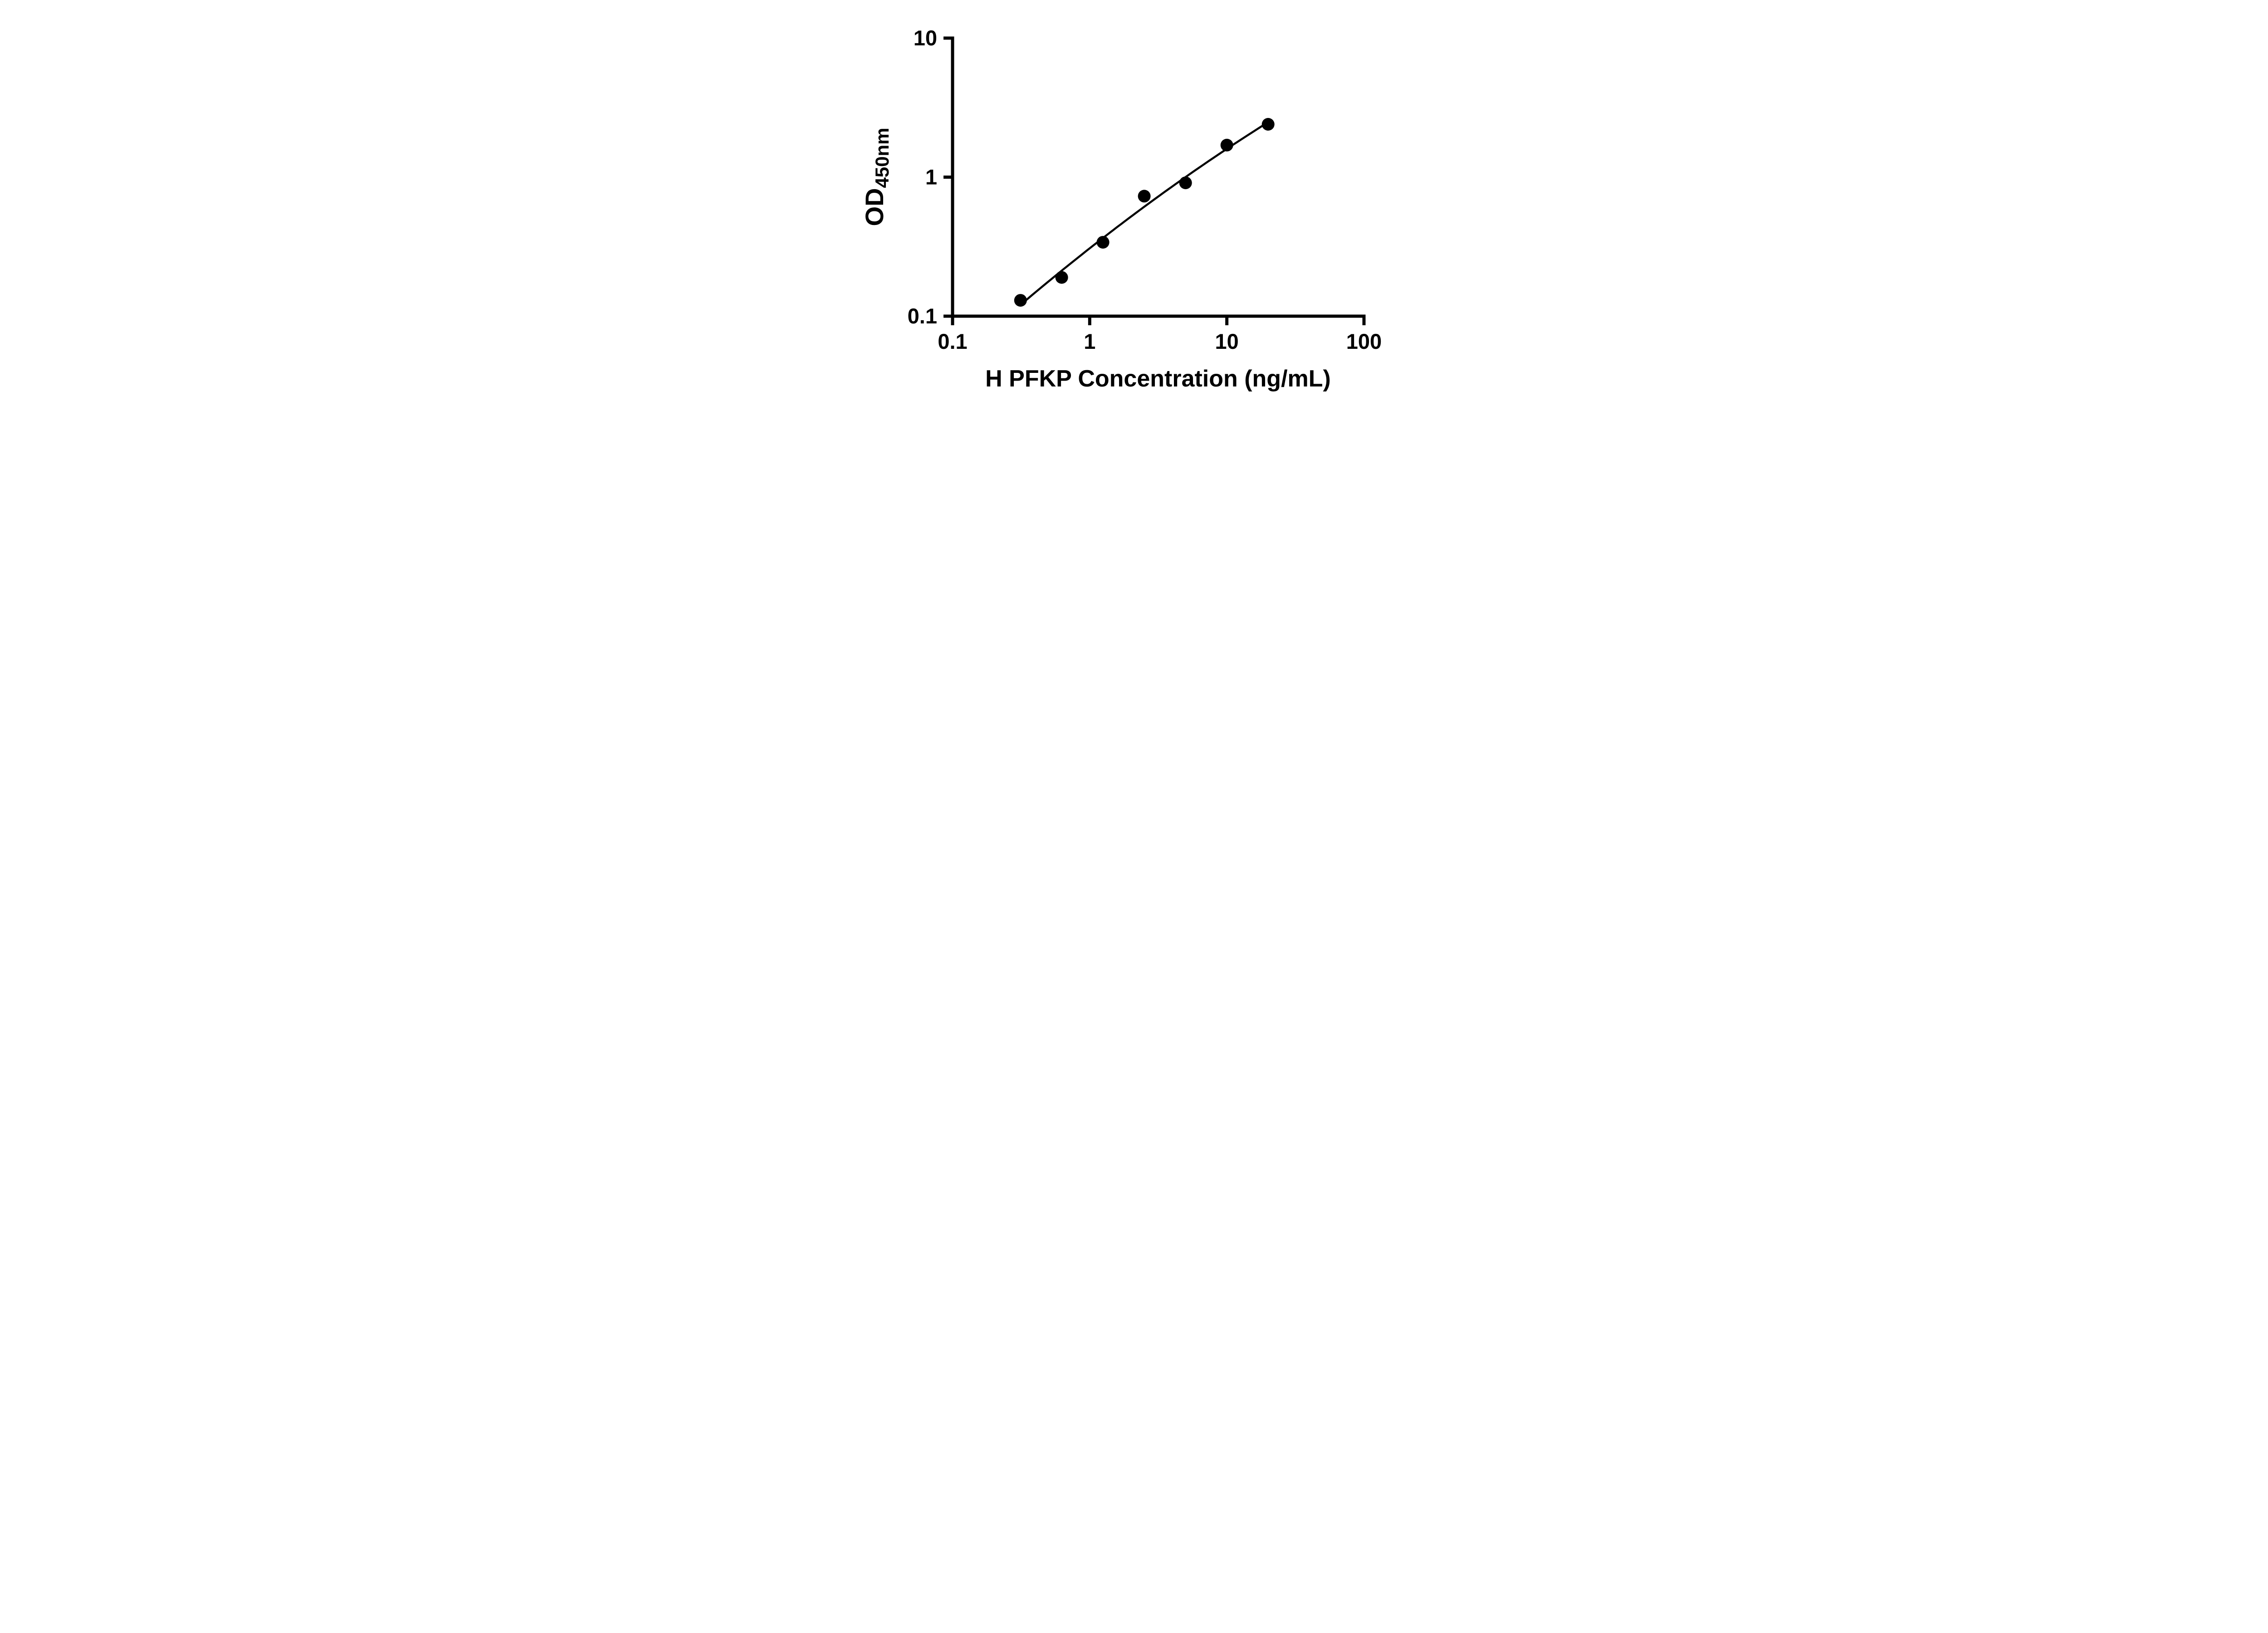 The width and height of the screenshot is (2268, 1633). I want to click on x-axis-title: H PFKP Concentration (ng/mL), so click(1158, 379).